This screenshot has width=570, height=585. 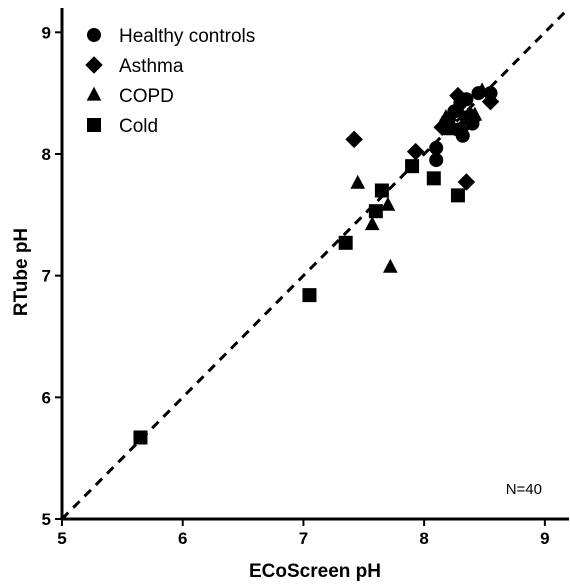 What do you see at coordinates (21, 272) in the screenshot?
I see `y-axis-title: RTube pH` at bounding box center [21, 272].